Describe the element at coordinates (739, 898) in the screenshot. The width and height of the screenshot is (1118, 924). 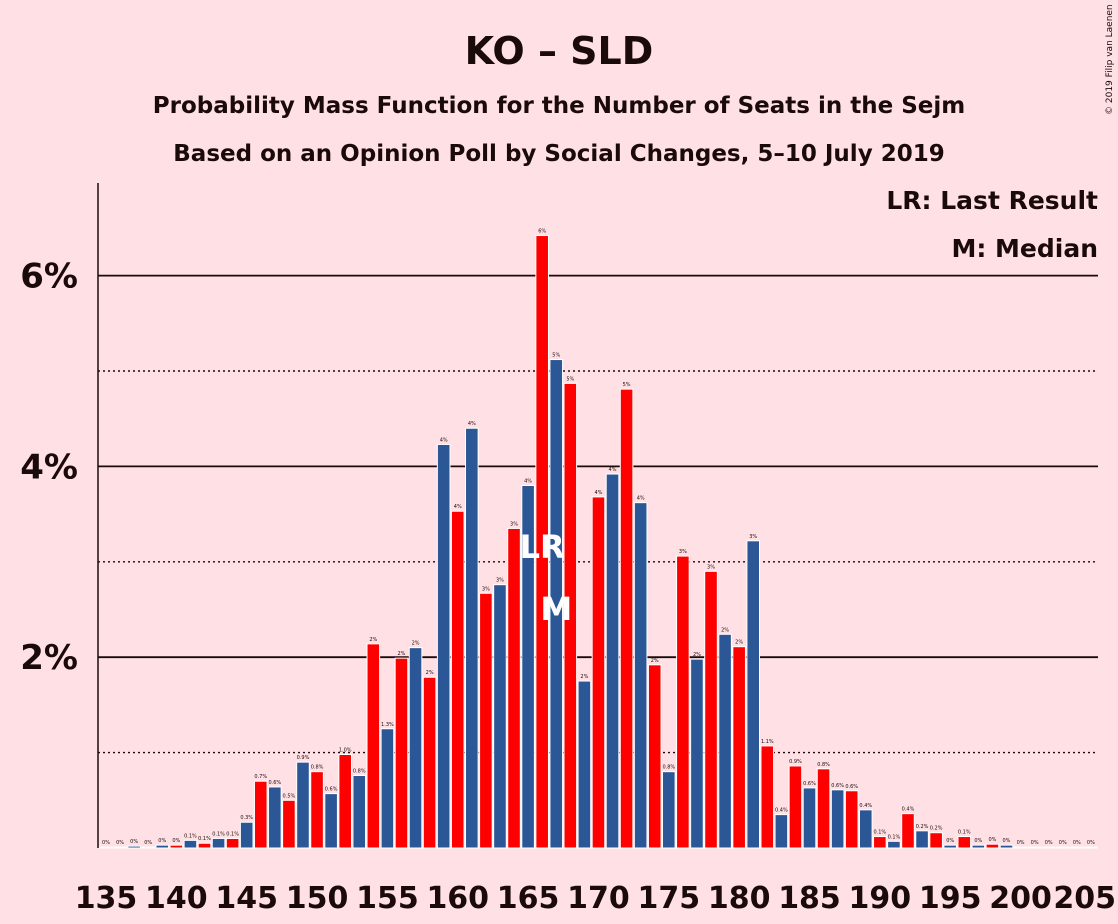
I see `x-tick-label: 180` at that location.